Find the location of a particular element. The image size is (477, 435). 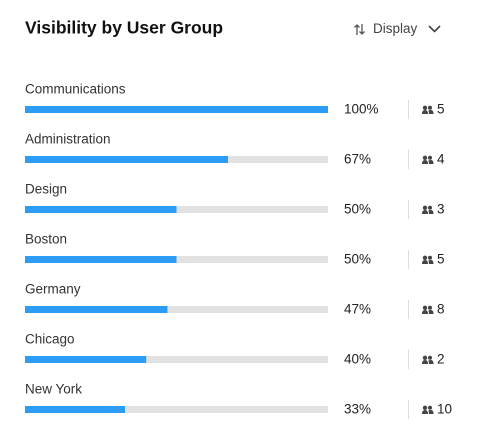

group-name: New York is located at coordinates (53, 389).